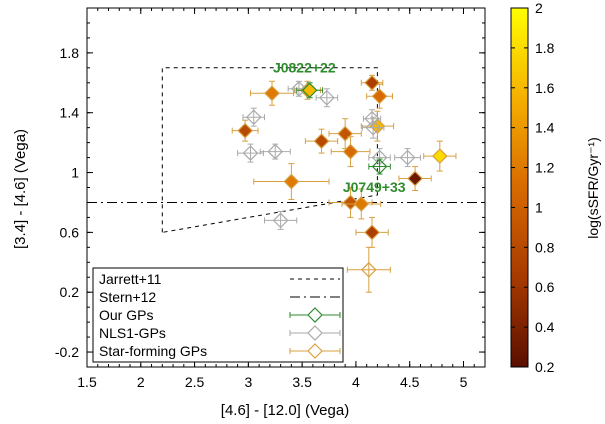 The height and width of the screenshot is (424, 605). Describe the element at coordinates (464, 382) in the screenshot. I see `x-tick-label: 5` at that location.